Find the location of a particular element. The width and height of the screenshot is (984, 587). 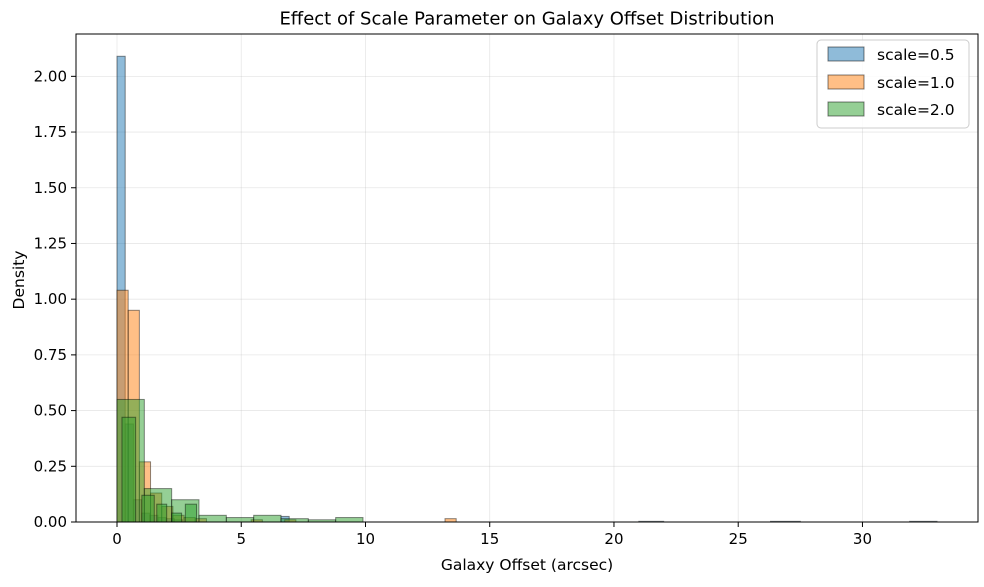

legend: scale=0.5 scale=1.0 scale=2.0 is located at coordinates (893, 84).